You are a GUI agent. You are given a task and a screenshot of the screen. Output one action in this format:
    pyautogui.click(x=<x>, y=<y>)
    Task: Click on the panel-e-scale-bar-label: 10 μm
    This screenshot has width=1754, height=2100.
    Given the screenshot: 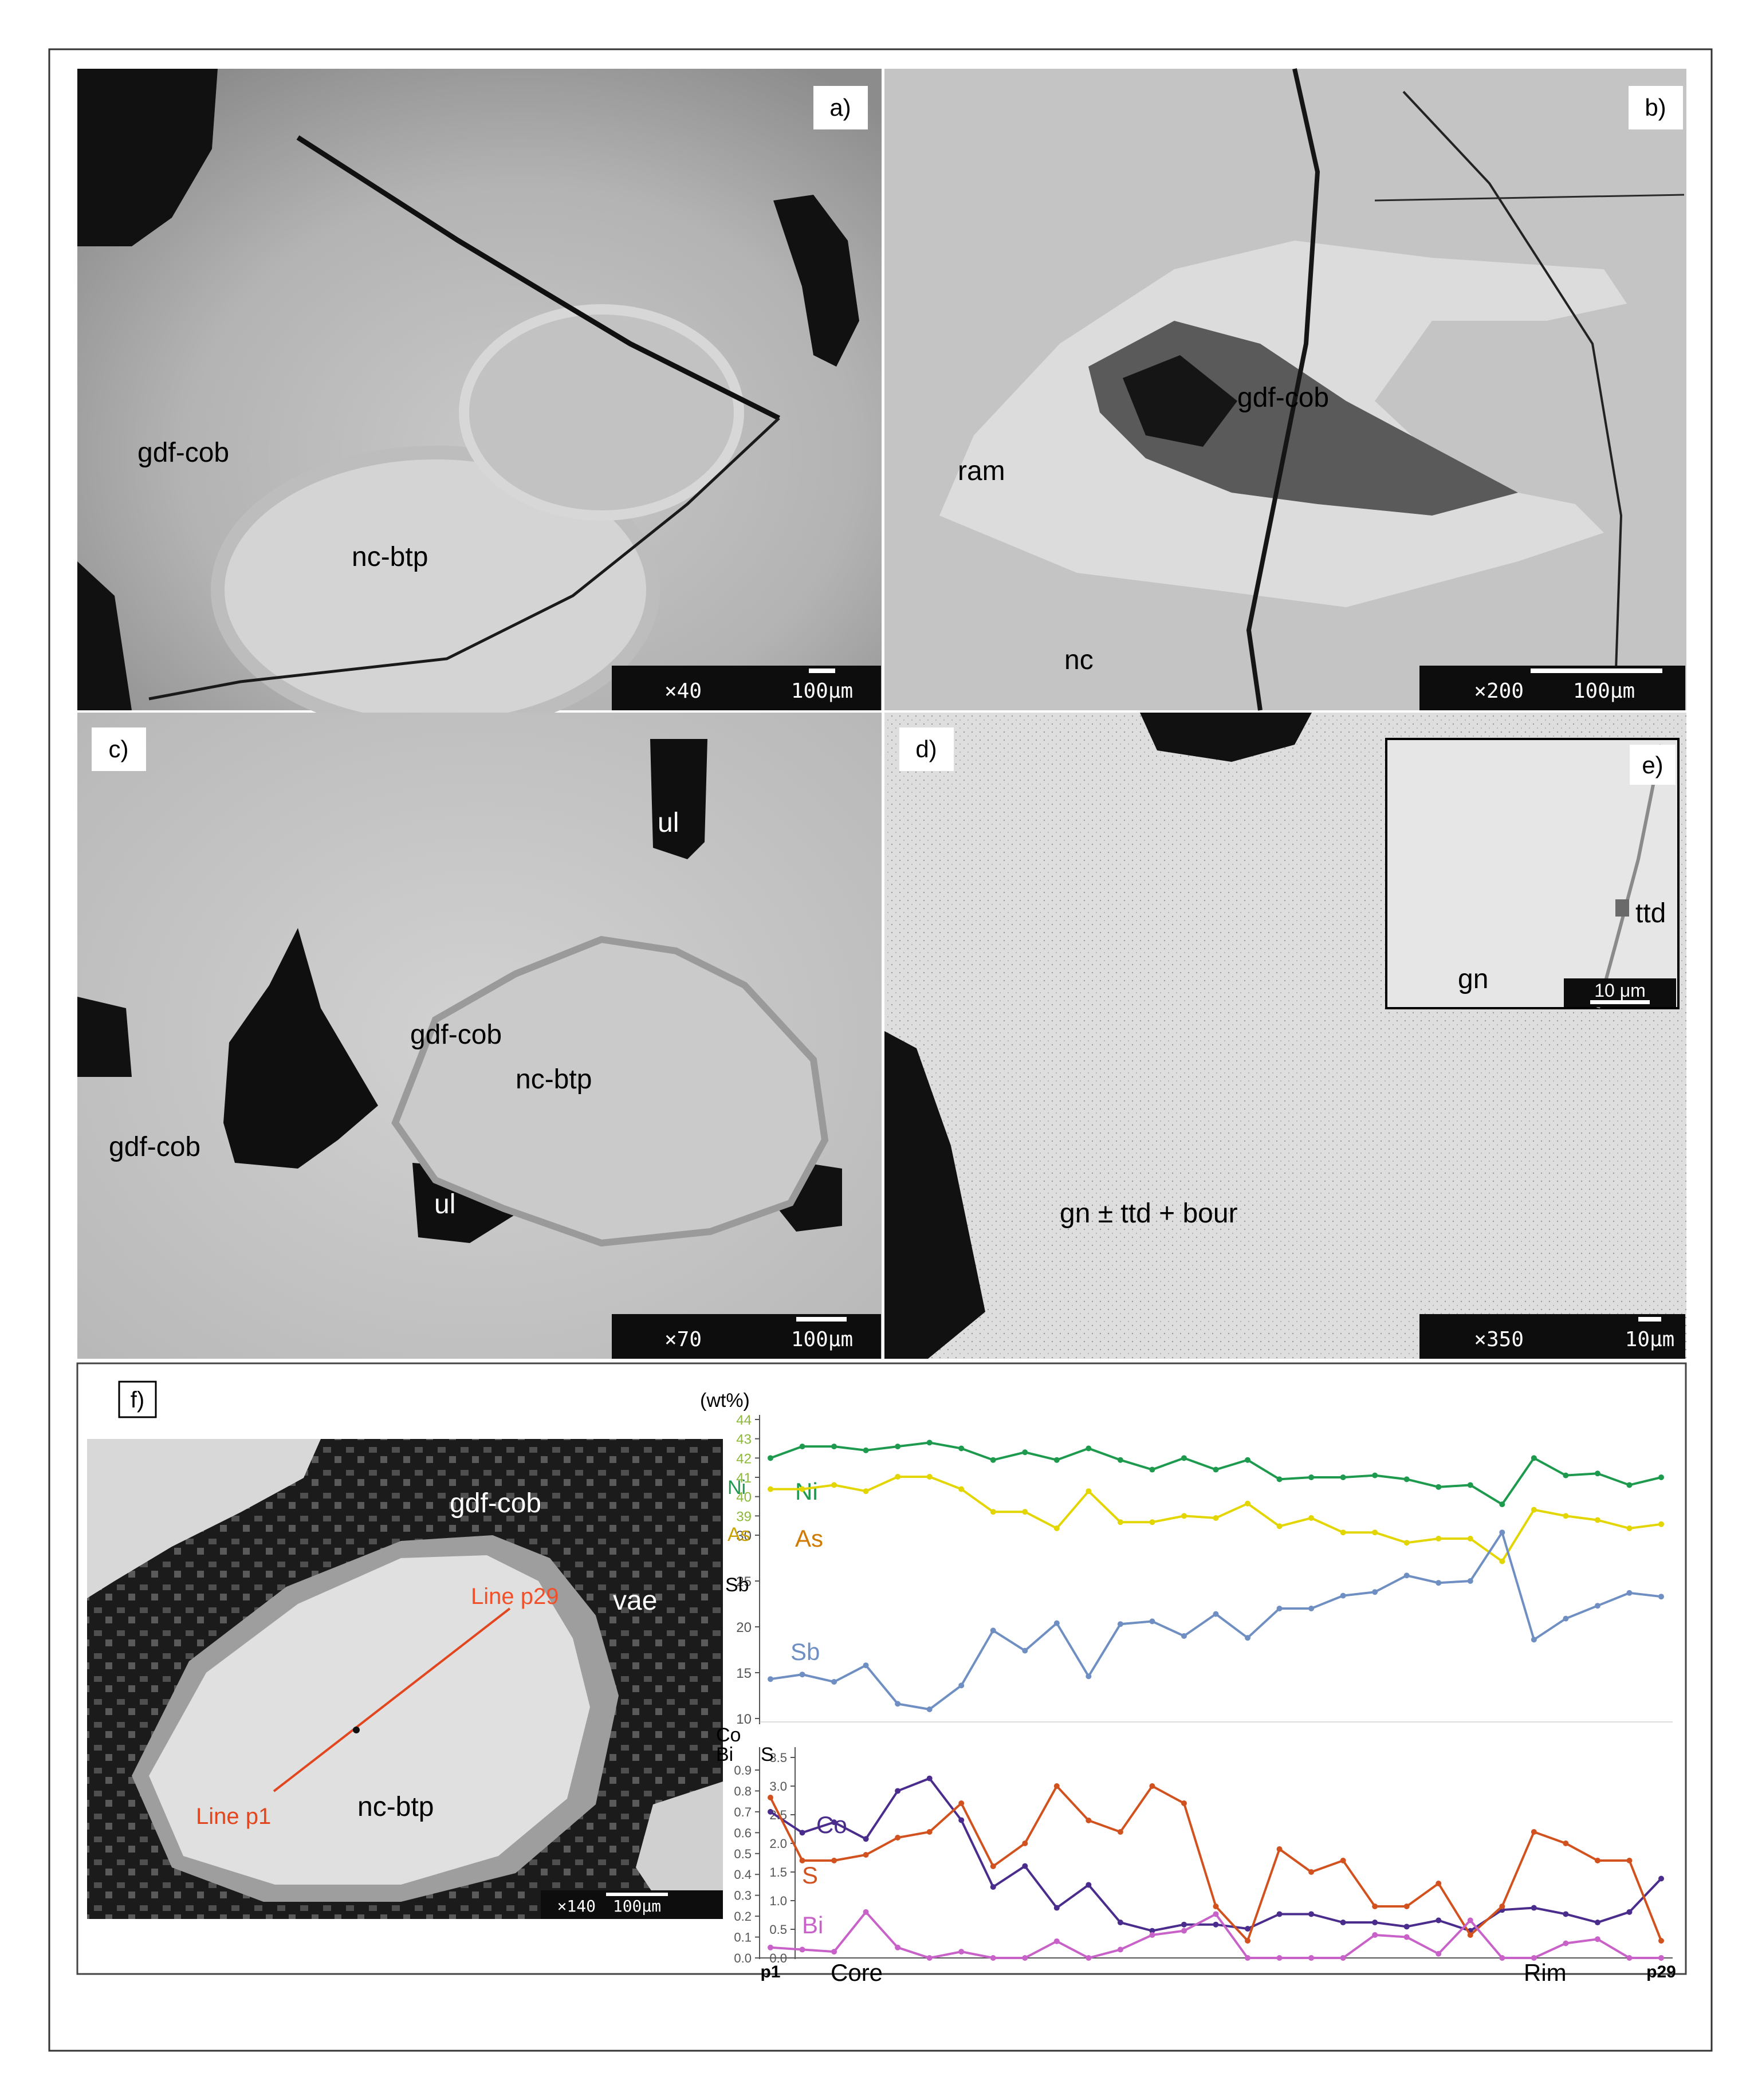 What is the action you would take?
    pyautogui.click(x=1620, y=990)
    